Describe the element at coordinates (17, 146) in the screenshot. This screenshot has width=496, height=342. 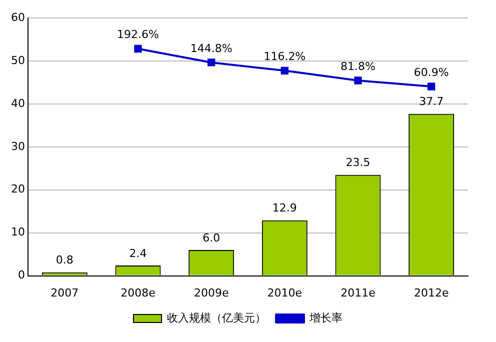
I see `y-tick-label: 30` at that location.